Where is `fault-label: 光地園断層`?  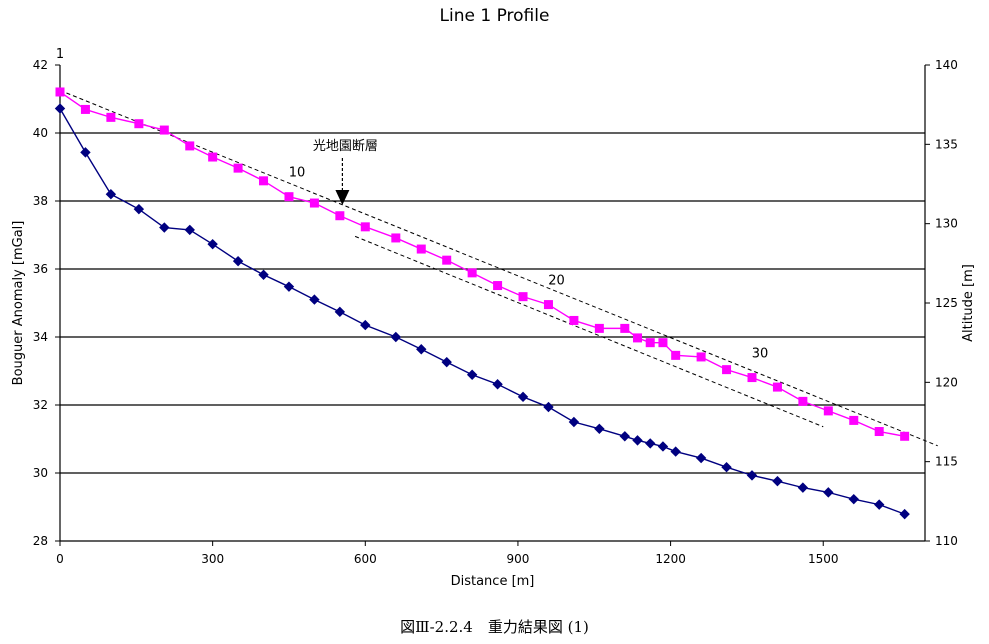 fault-label: 光地園断層 is located at coordinates (345, 146).